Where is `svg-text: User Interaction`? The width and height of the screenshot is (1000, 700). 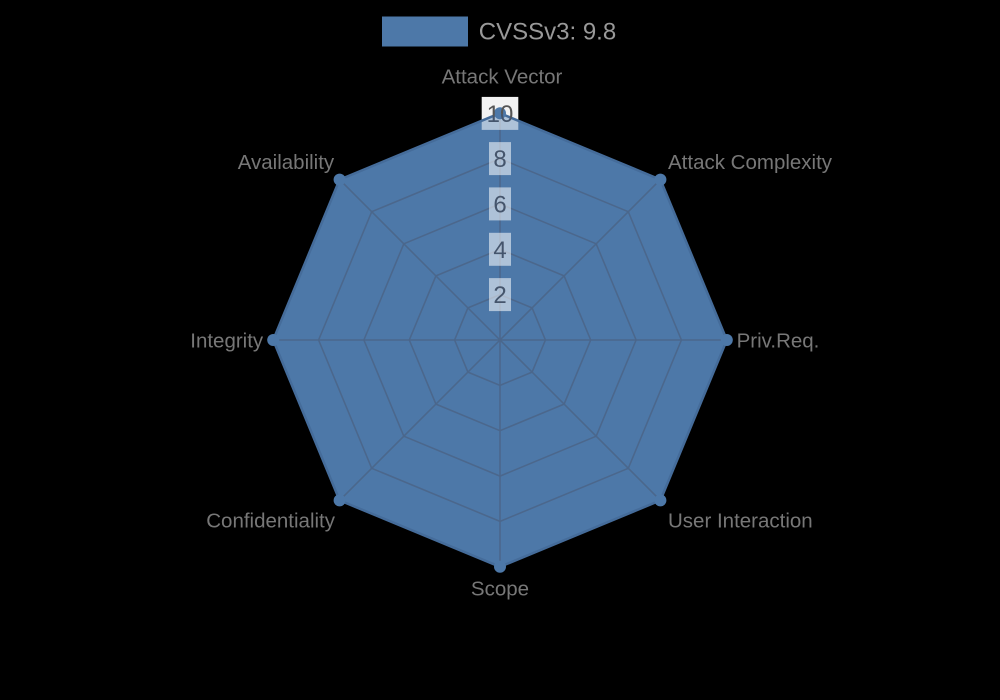 svg-text: User Interaction is located at coordinates (740, 521).